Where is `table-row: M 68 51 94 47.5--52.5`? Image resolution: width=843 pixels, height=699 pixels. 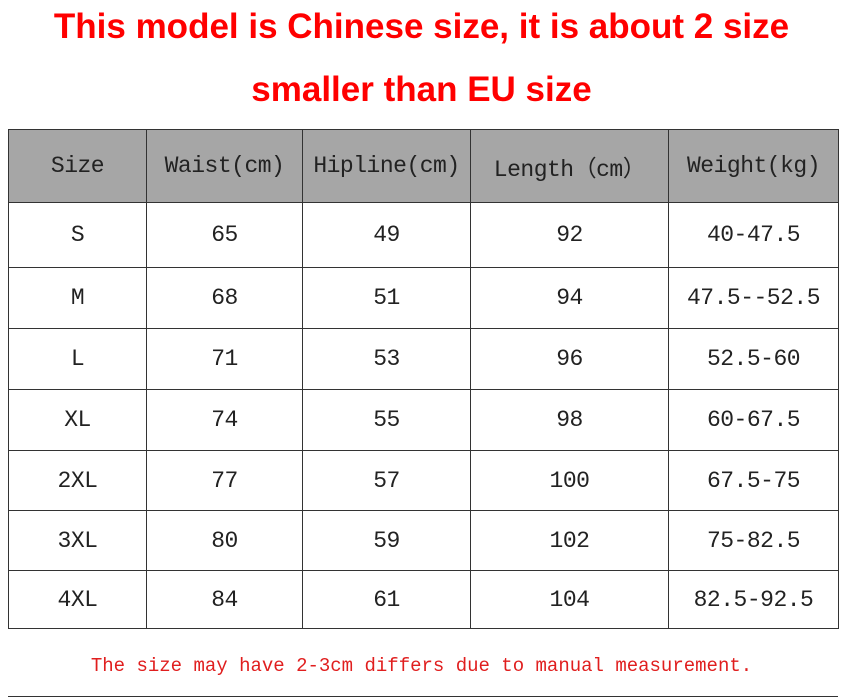 table-row: M 68 51 94 47.5--52.5 is located at coordinates (423, 298).